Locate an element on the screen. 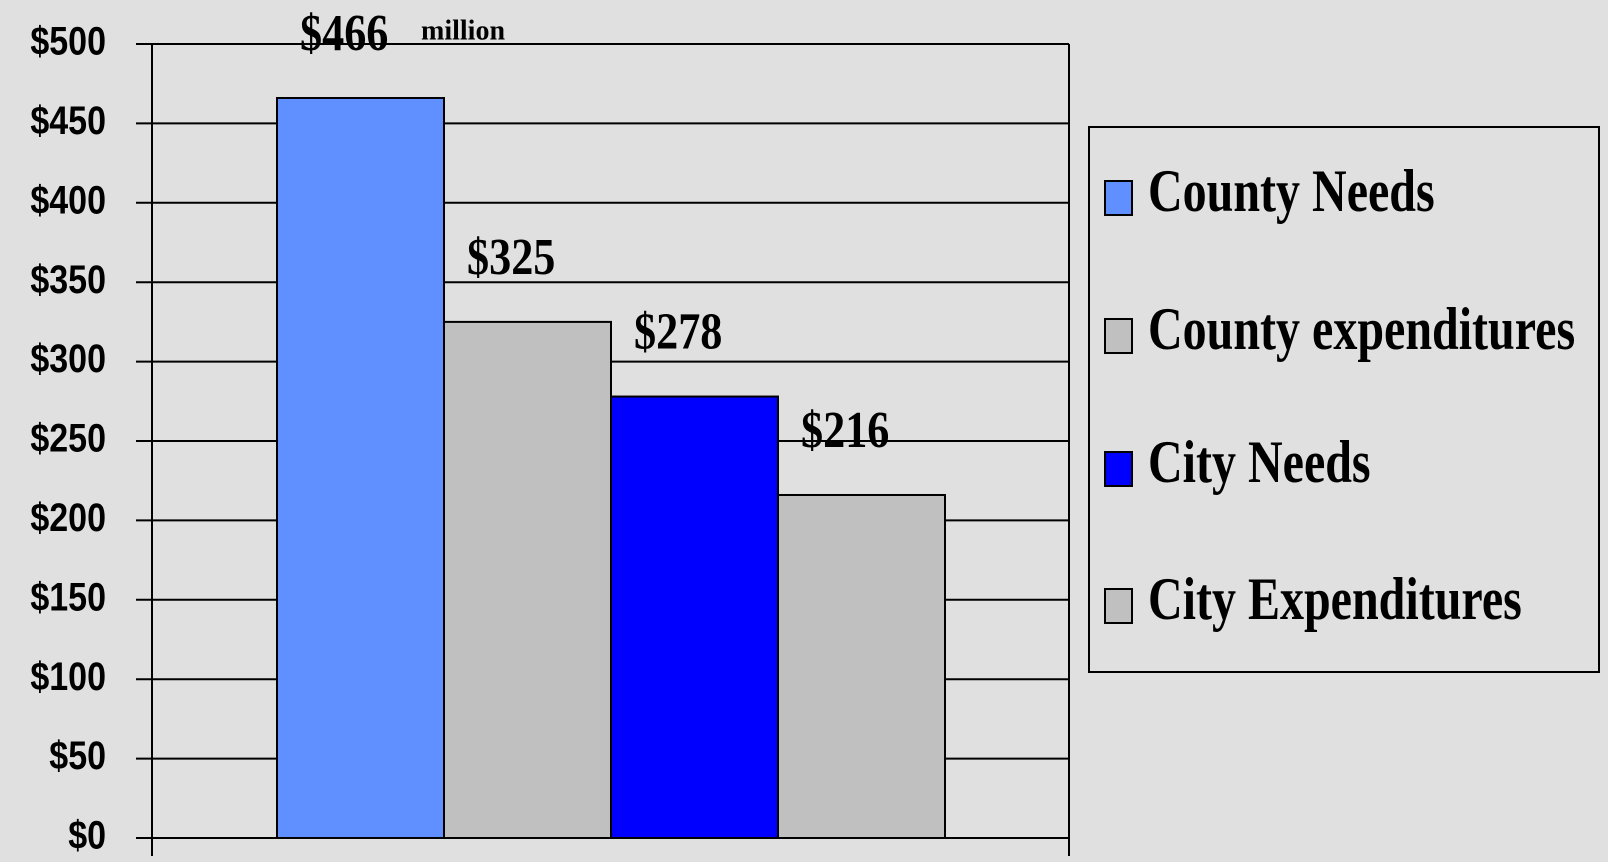 This screenshot has width=1608, height=862. y-tick-label: $150 is located at coordinates (68, 596).